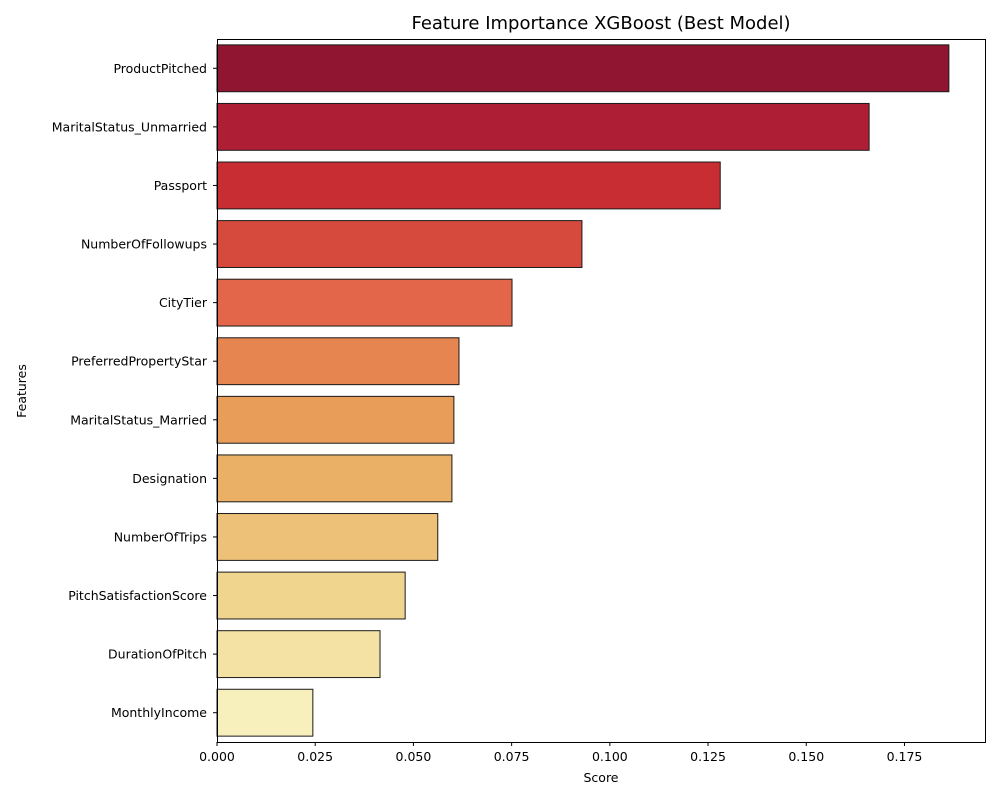 The height and width of the screenshot is (800, 1000). Describe the element at coordinates (414, 756) in the screenshot. I see `x-tick-label: 0.050` at that location.